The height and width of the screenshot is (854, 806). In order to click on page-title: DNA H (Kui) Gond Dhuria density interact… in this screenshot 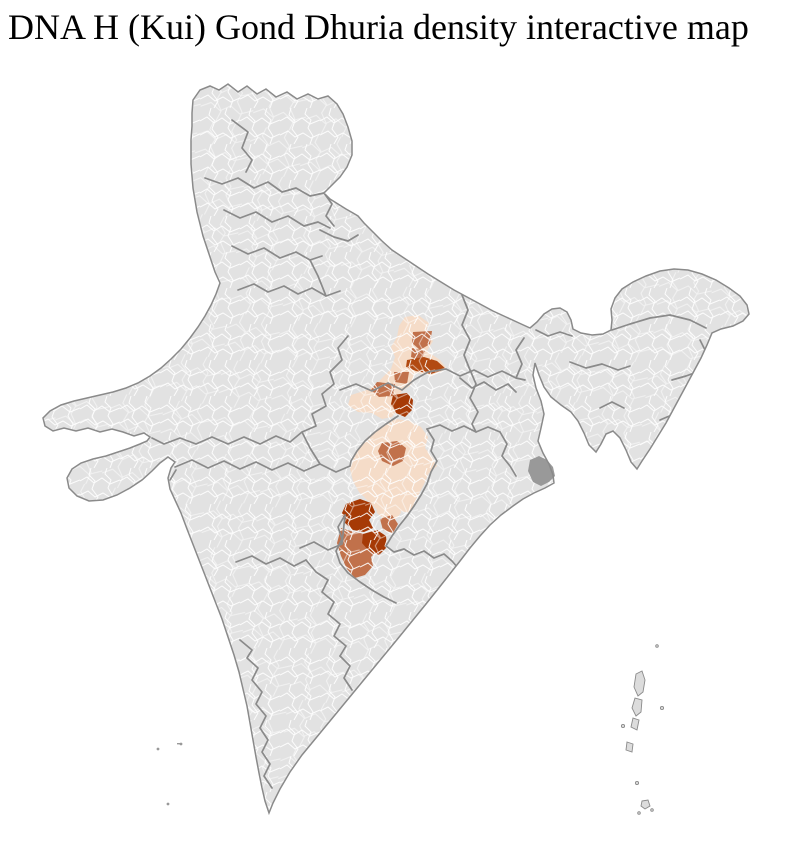, I will do `click(378, 27)`.